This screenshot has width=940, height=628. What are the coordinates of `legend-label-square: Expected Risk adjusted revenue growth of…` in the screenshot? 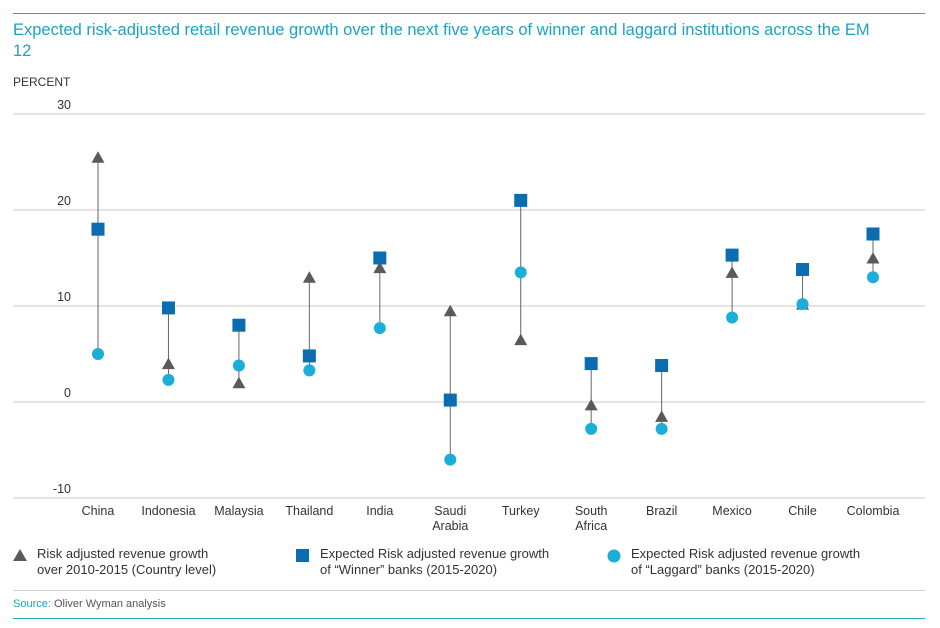 It's located at (435, 561).